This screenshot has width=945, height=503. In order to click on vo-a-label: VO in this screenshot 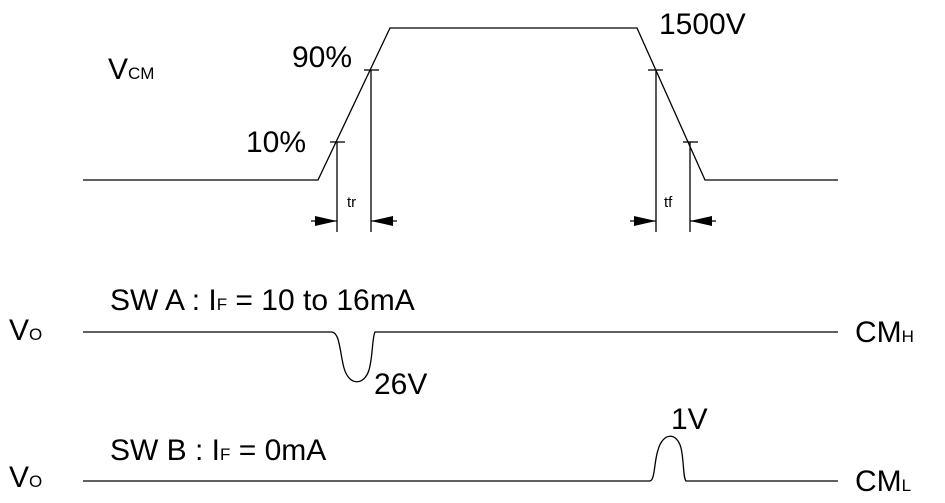, I will do `click(26, 330)`.